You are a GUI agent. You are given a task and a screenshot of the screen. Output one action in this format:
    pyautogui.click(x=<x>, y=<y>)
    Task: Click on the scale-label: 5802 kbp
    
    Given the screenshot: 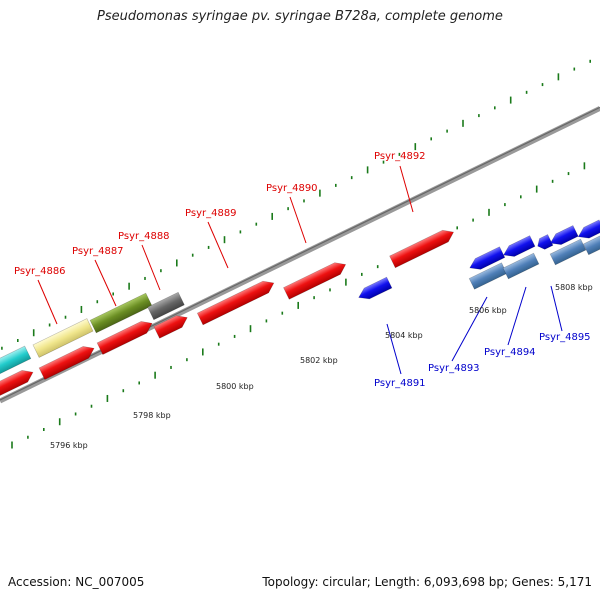 What is the action you would take?
    pyautogui.click(x=319, y=360)
    